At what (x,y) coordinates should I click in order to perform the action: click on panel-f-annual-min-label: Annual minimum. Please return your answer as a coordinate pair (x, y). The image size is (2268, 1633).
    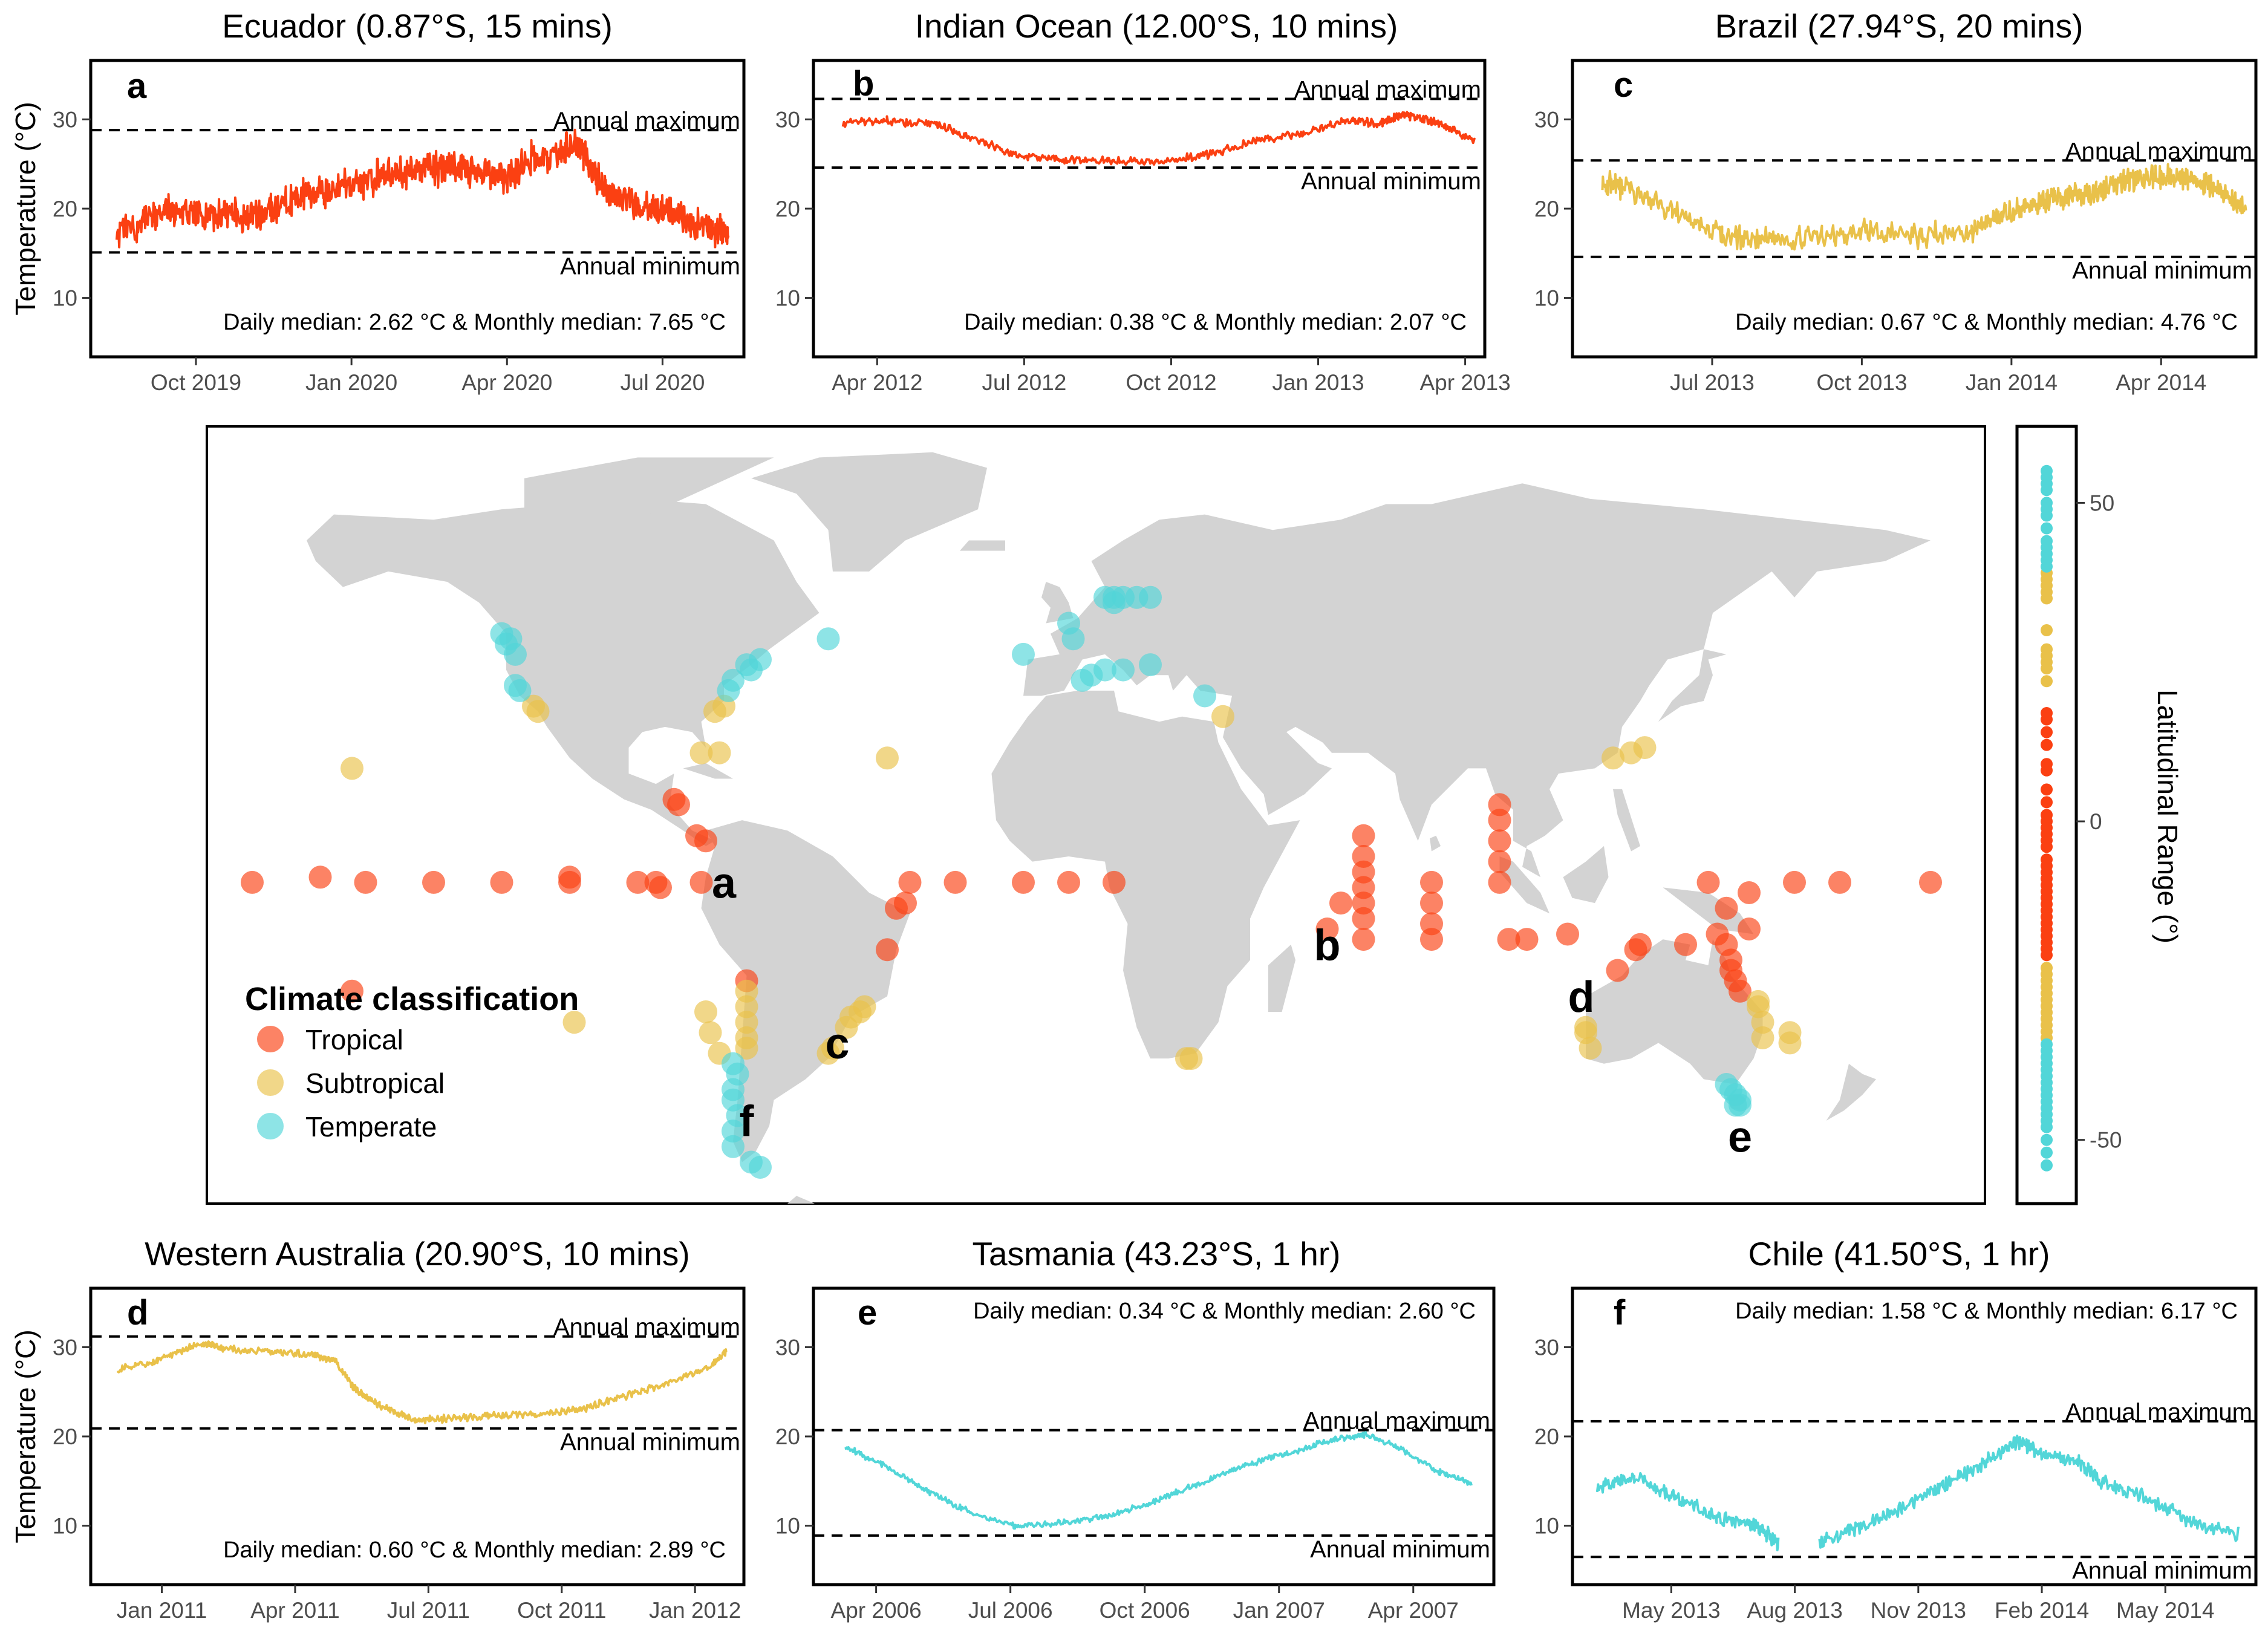
    Looking at the image, I should click on (2162, 1570).